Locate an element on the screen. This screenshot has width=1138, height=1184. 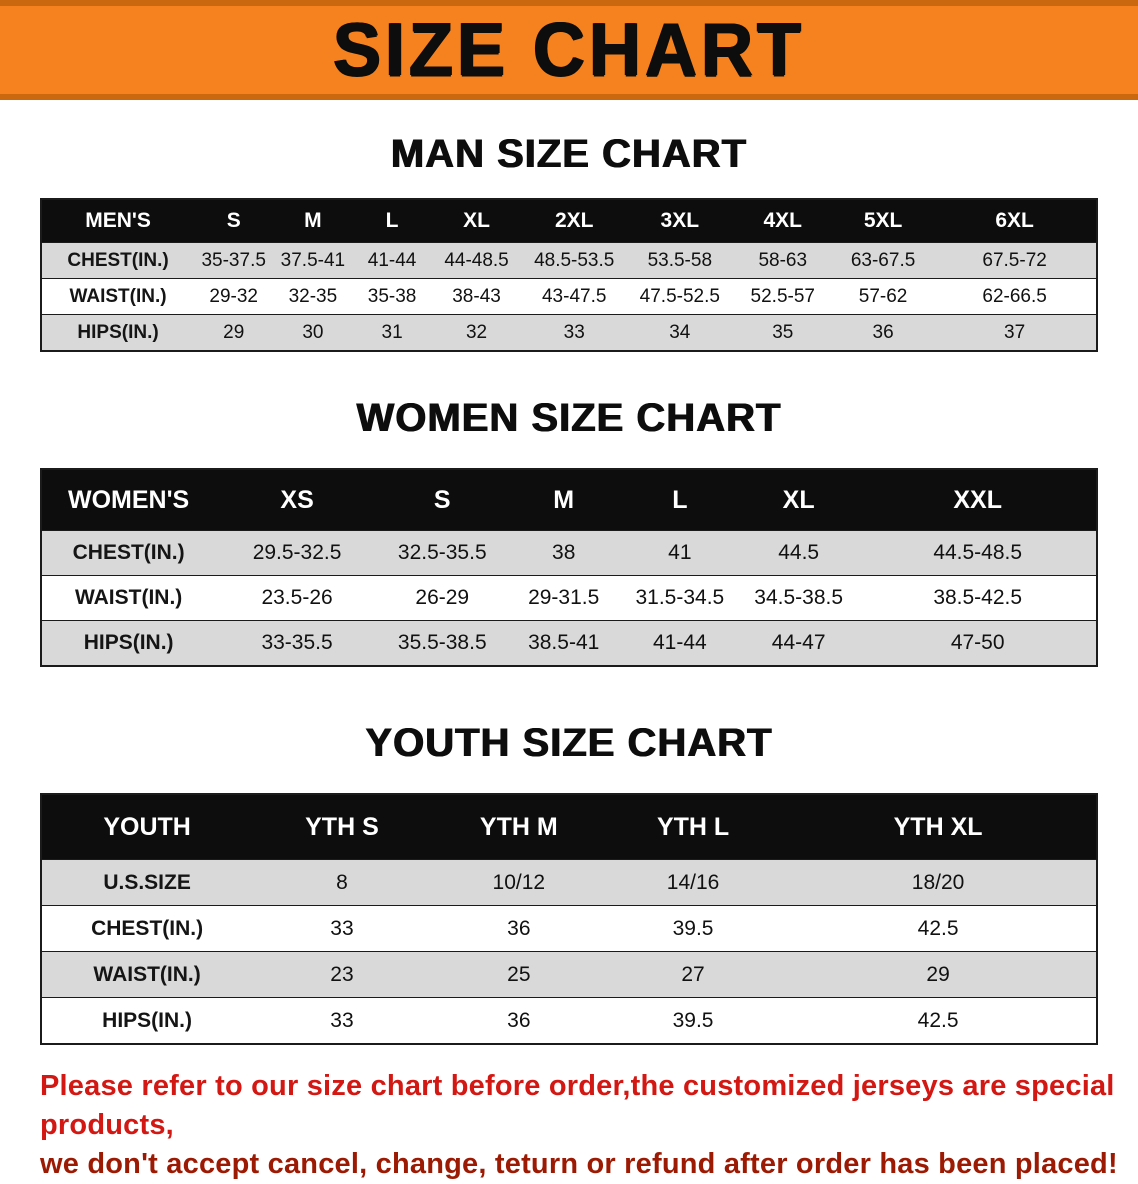
youth-ussize-row: U.S.SIZE 8 10/12 14/16 18/20 is located at coordinates (569, 882).